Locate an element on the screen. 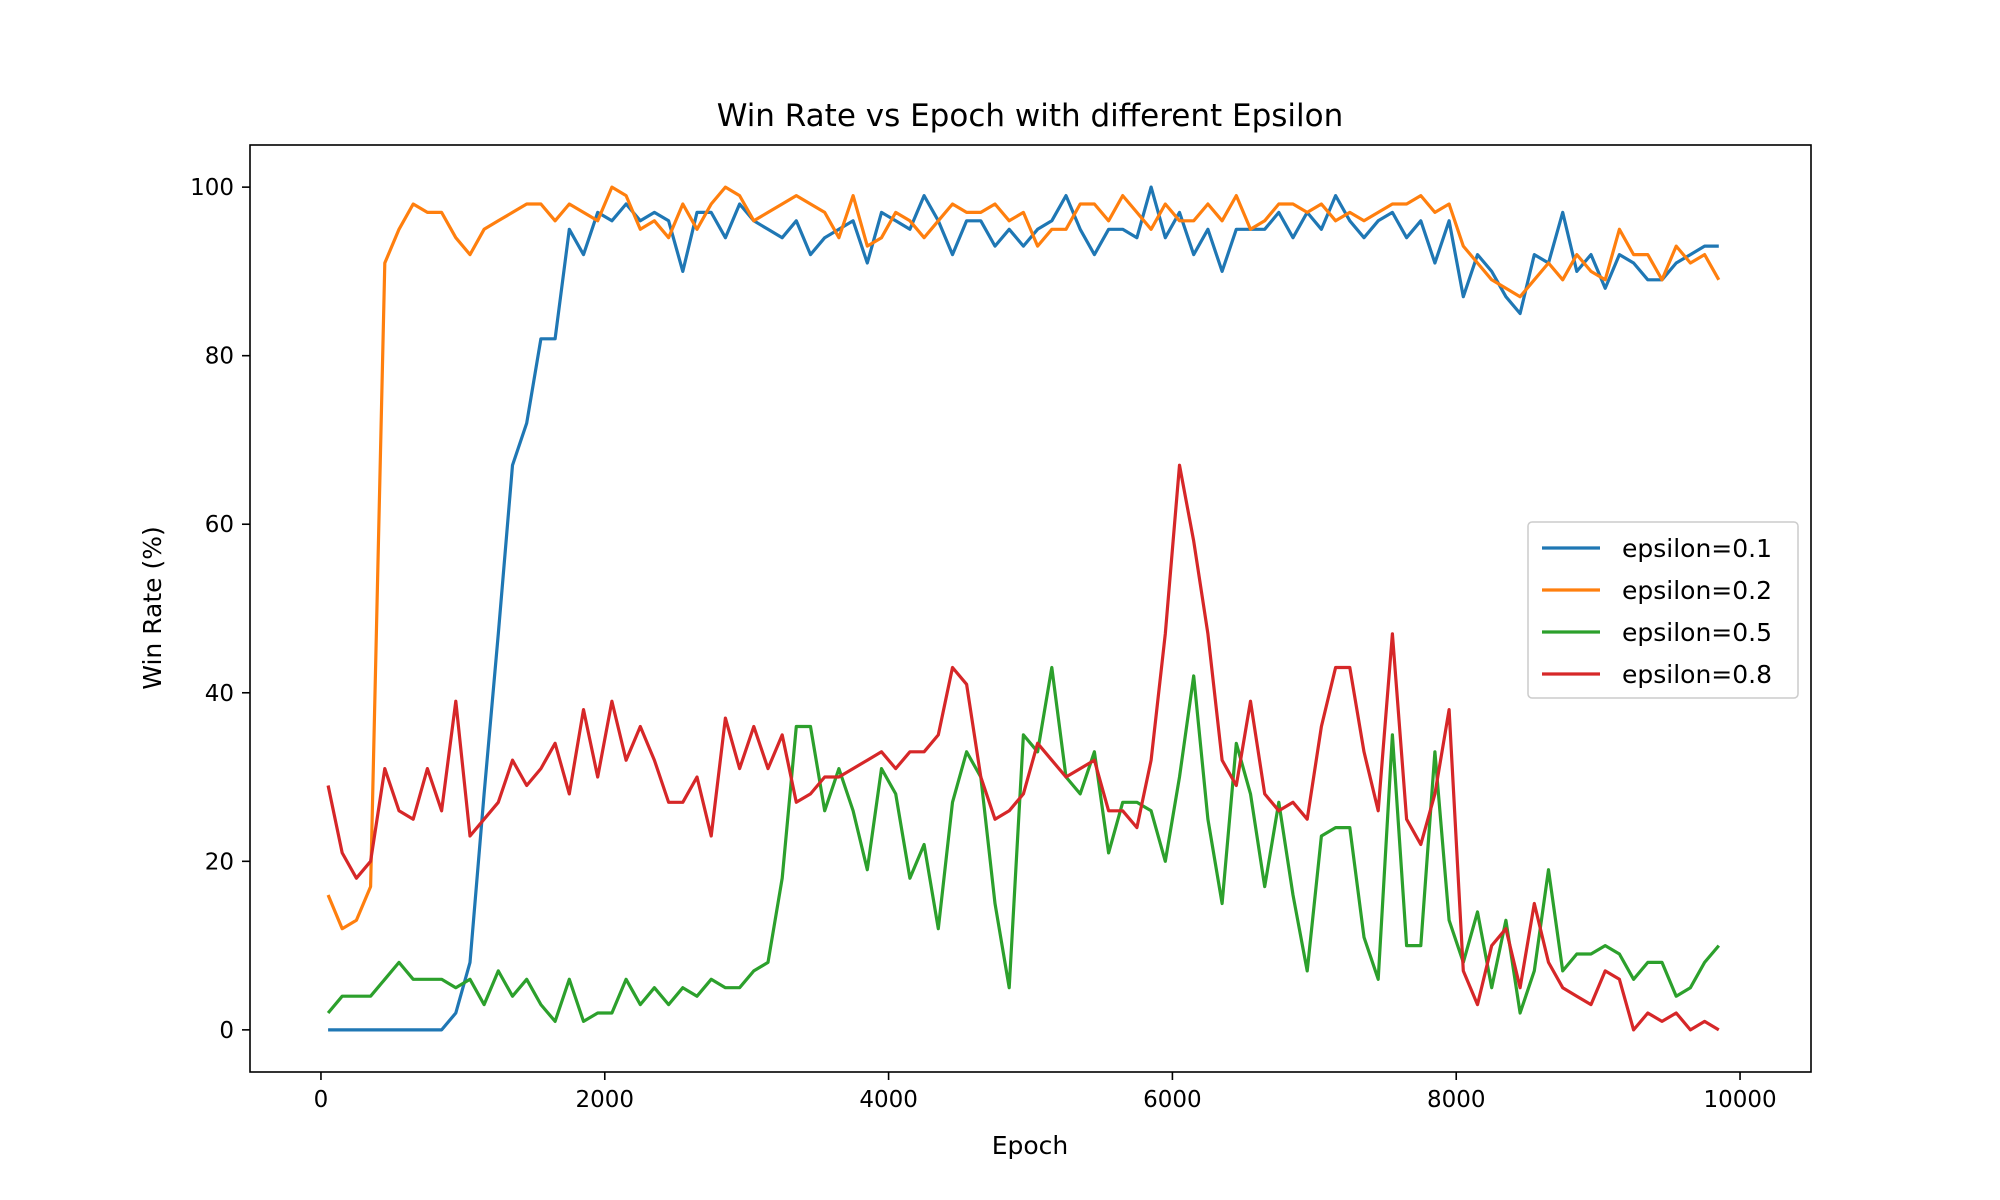 The height and width of the screenshot is (1200, 2000). y-tick-label: 0 is located at coordinates (226, 1031).